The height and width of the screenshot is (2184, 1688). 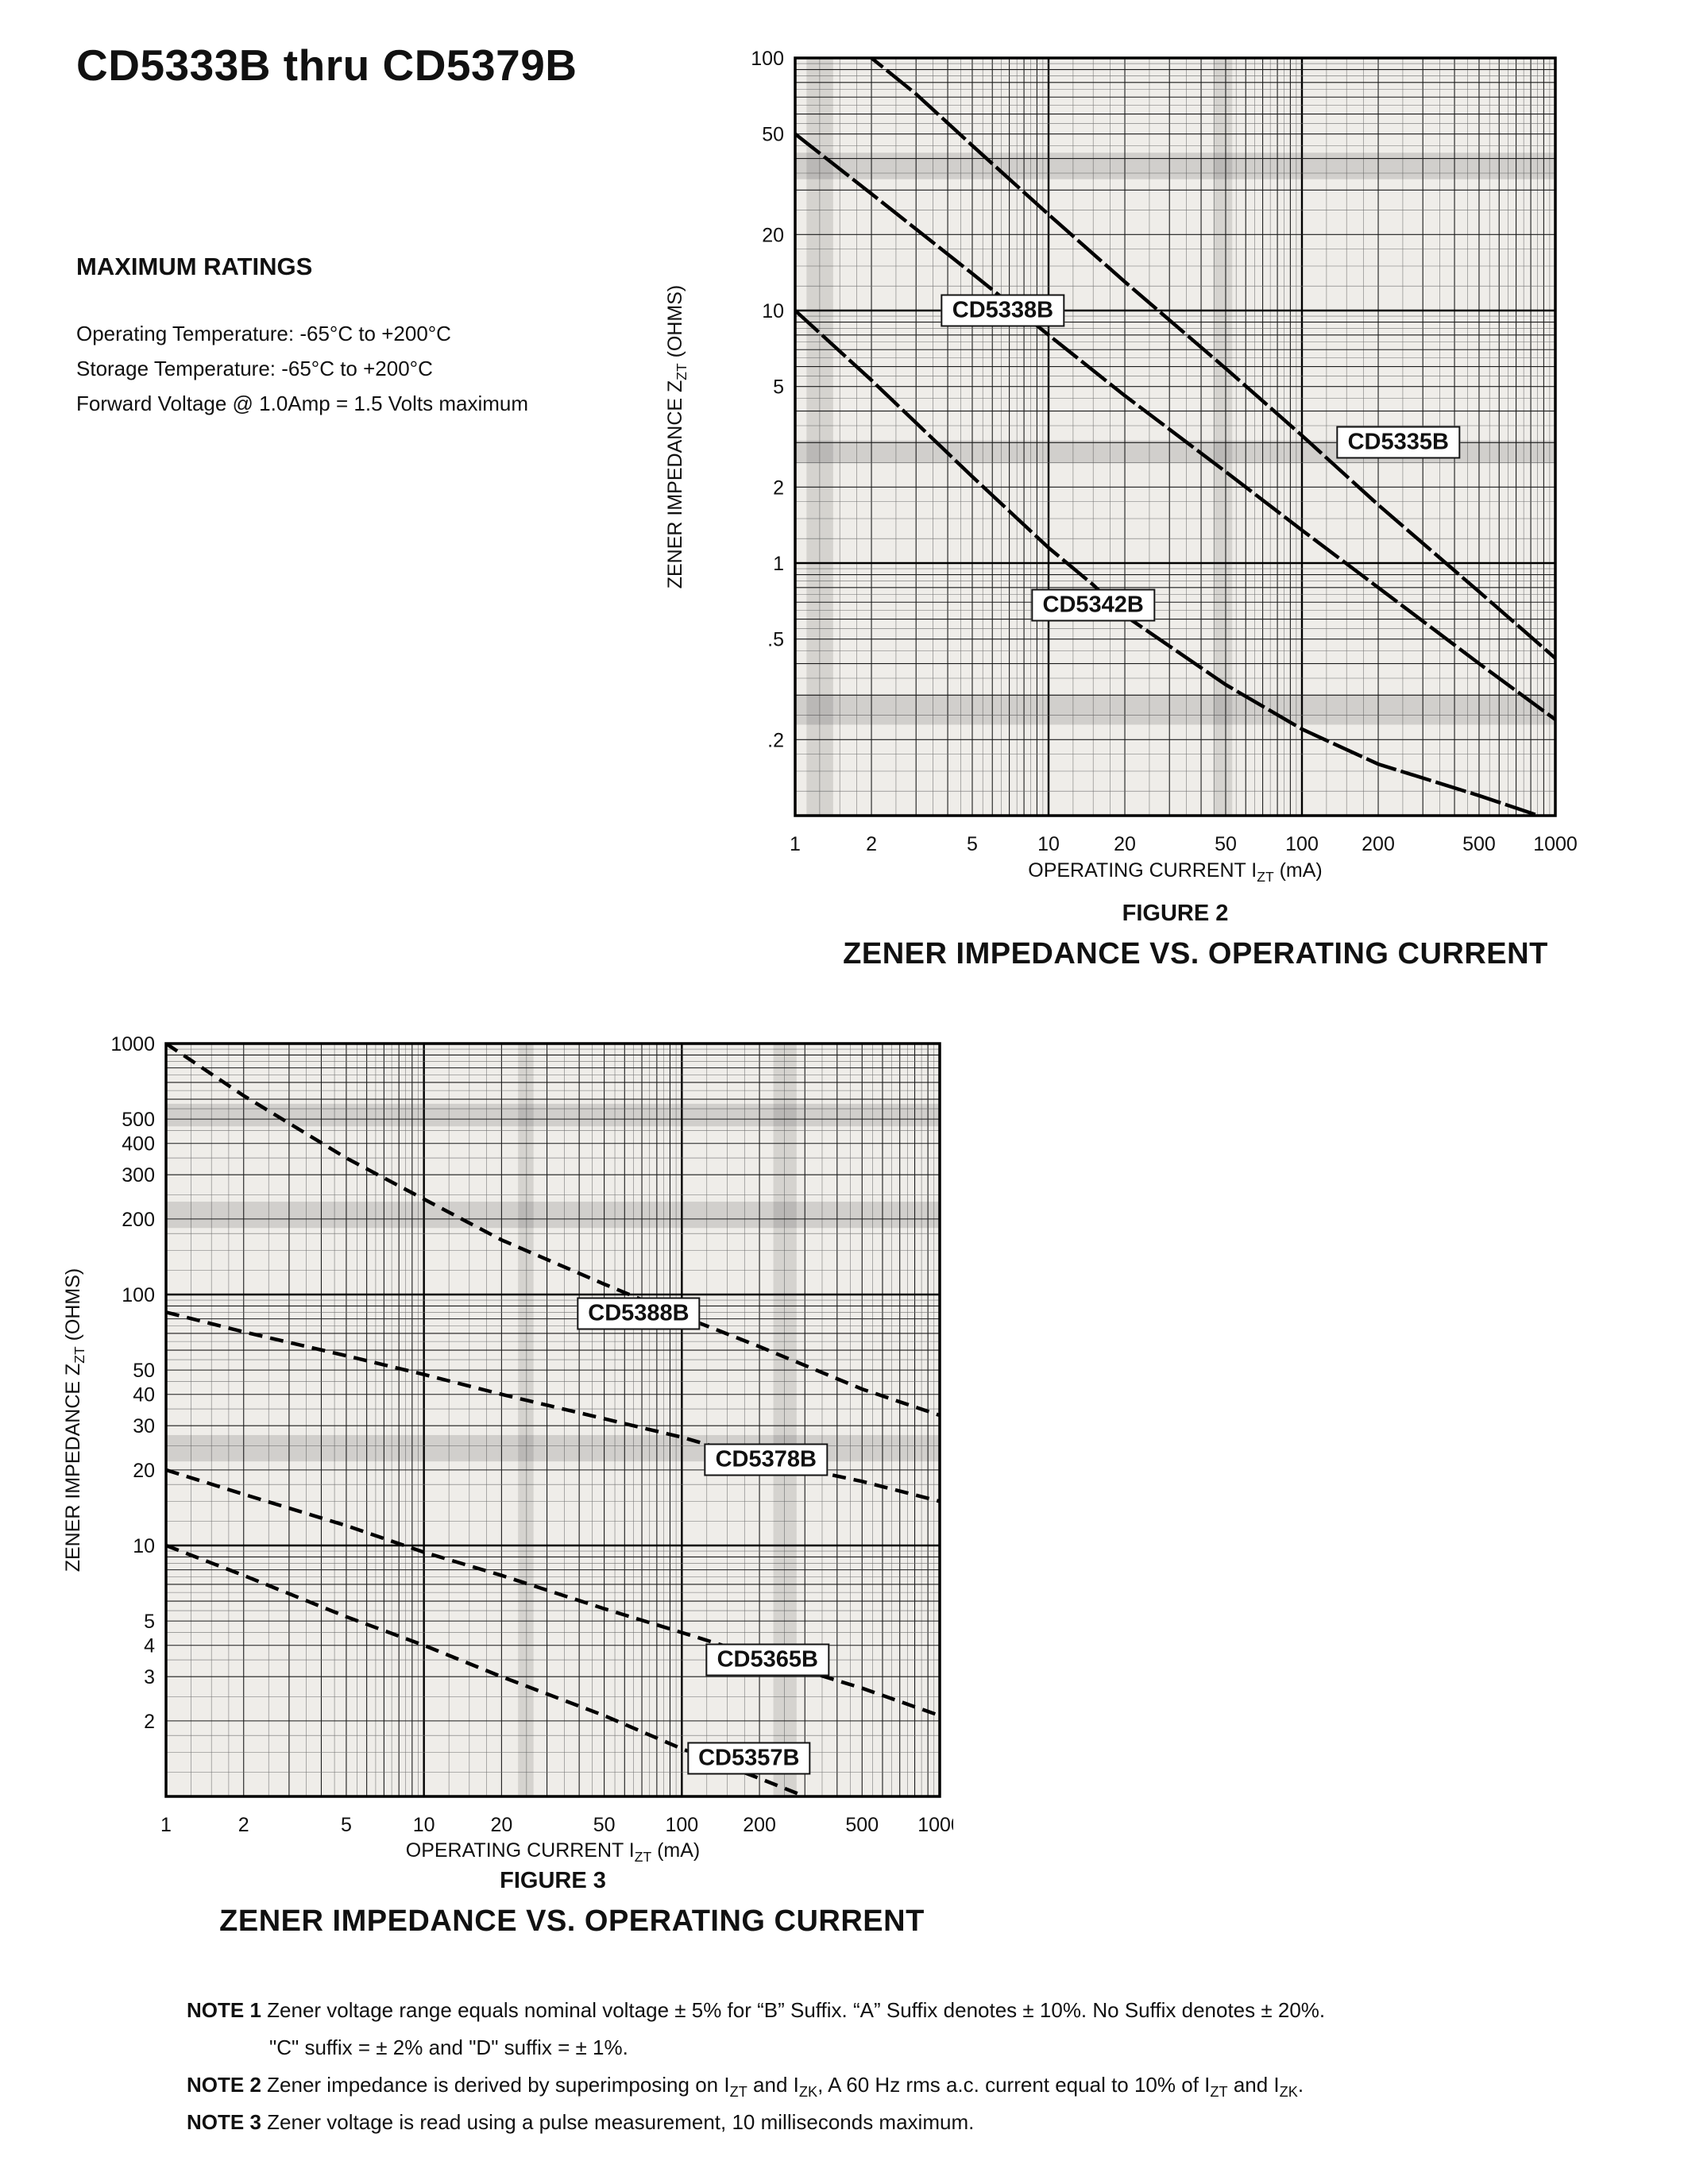 What do you see at coordinates (553, 1406) in the screenshot?
I see `series-curve-cd5378b` at bounding box center [553, 1406].